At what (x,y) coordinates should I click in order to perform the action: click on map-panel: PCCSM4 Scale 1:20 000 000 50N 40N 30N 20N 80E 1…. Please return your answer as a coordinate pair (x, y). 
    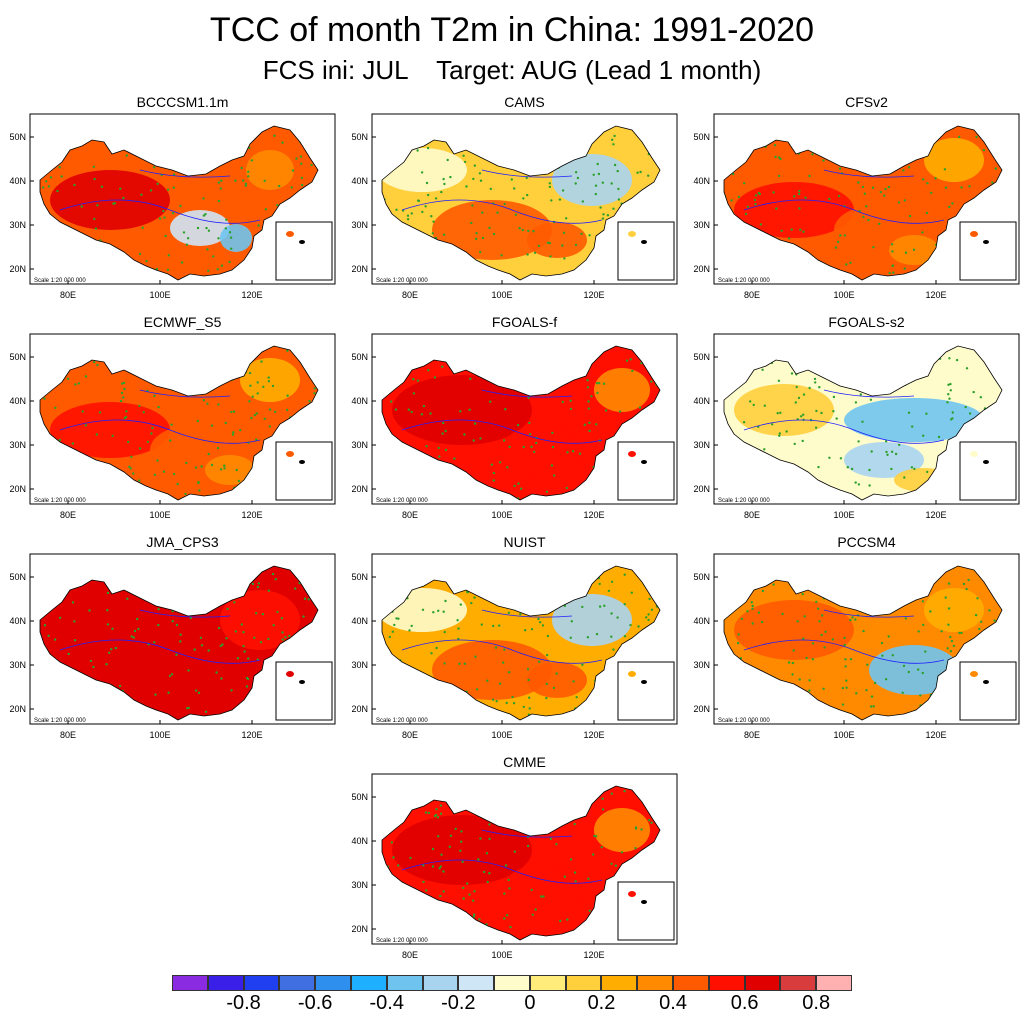
    Looking at the image, I should click on (854, 639).